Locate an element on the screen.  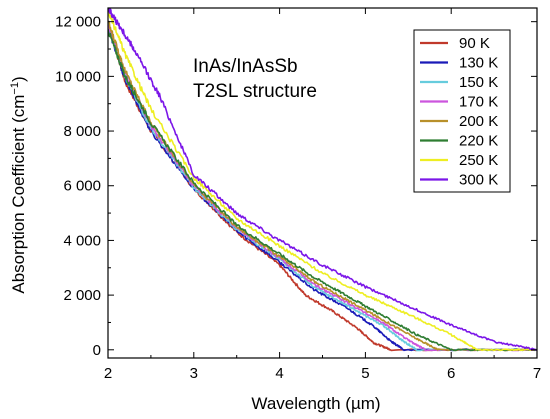
y-axis-title-main: Absorption Coefficient (cm is located at coordinates (18, 194).